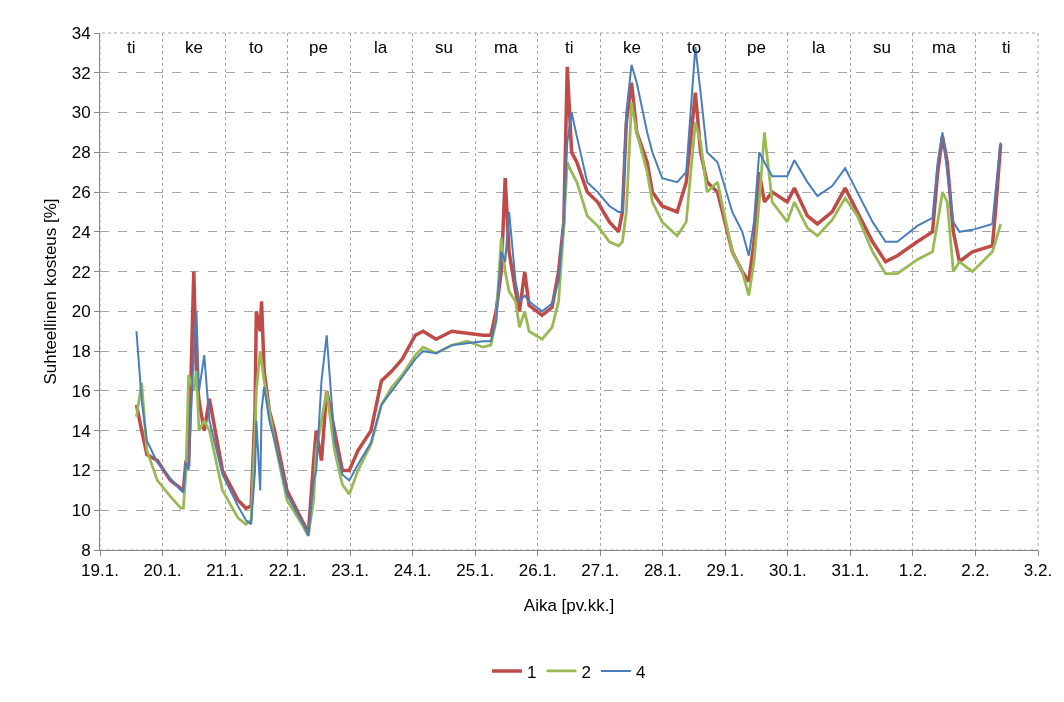 This screenshot has width=1064, height=702. What do you see at coordinates (569, 605) in the screenshot?
I see `x-axis-title: Aika [pv.kk.]` at bounding box center [569, 605].